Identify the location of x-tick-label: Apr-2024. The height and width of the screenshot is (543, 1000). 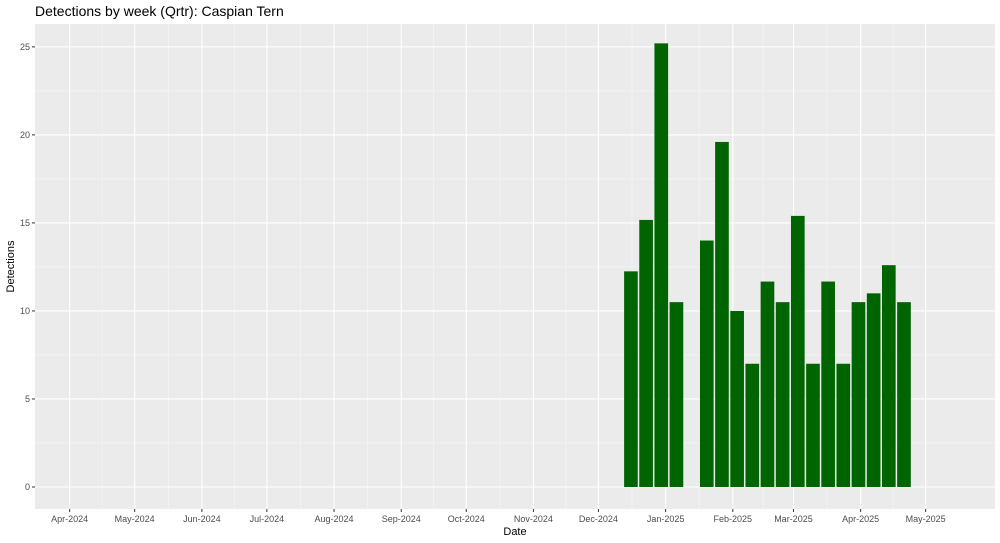
(69, 519).